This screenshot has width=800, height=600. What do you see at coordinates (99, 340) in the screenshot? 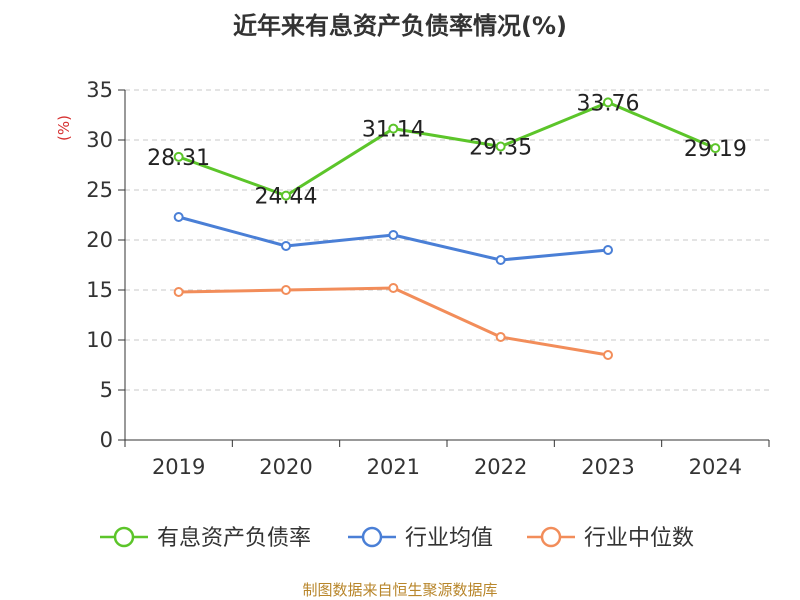
I see `y-tick-label: 10` at bounding box center [99, 340].